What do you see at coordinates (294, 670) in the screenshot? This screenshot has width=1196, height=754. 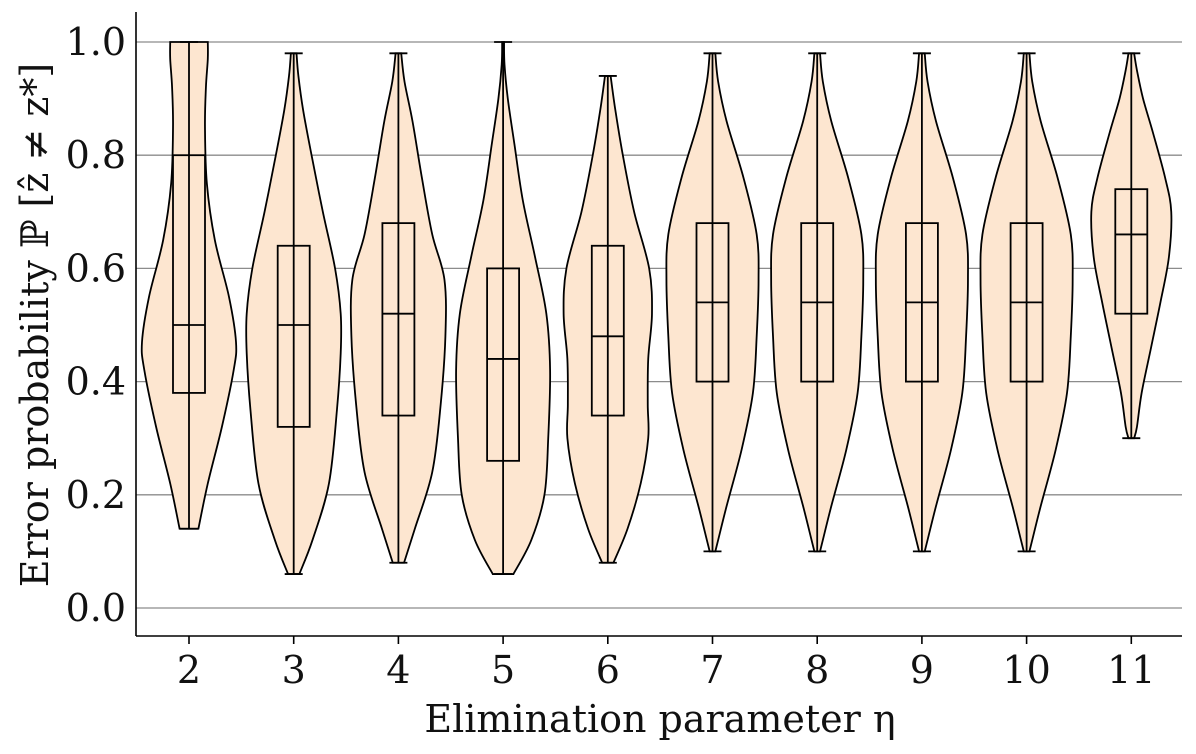 I see `x-tick-label: 3` at bounding box center [294, 670].